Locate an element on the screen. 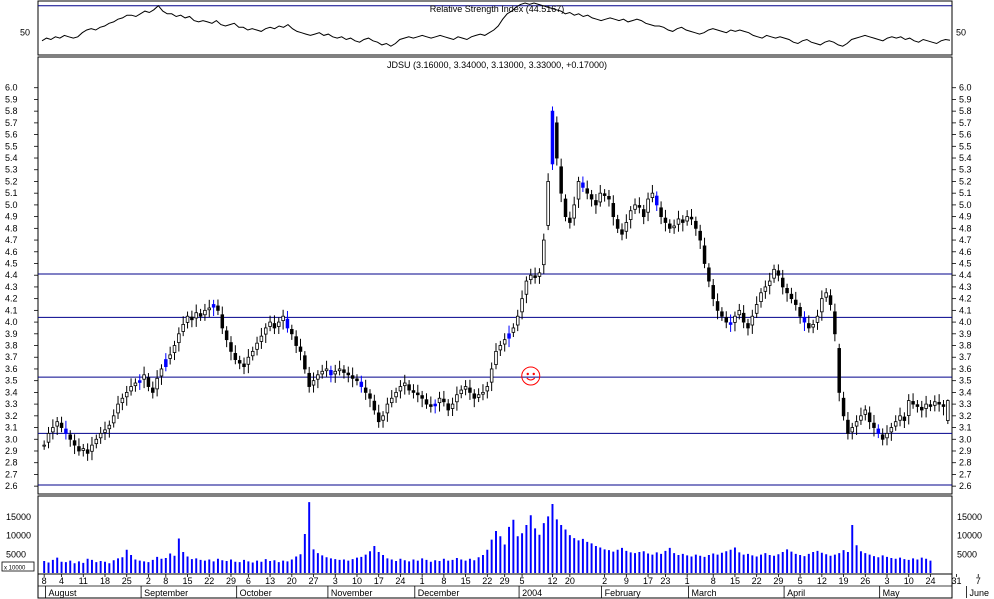 The image size is (994, 599). volume-unit-label: x 10000 is located at coordinates (15, 569).